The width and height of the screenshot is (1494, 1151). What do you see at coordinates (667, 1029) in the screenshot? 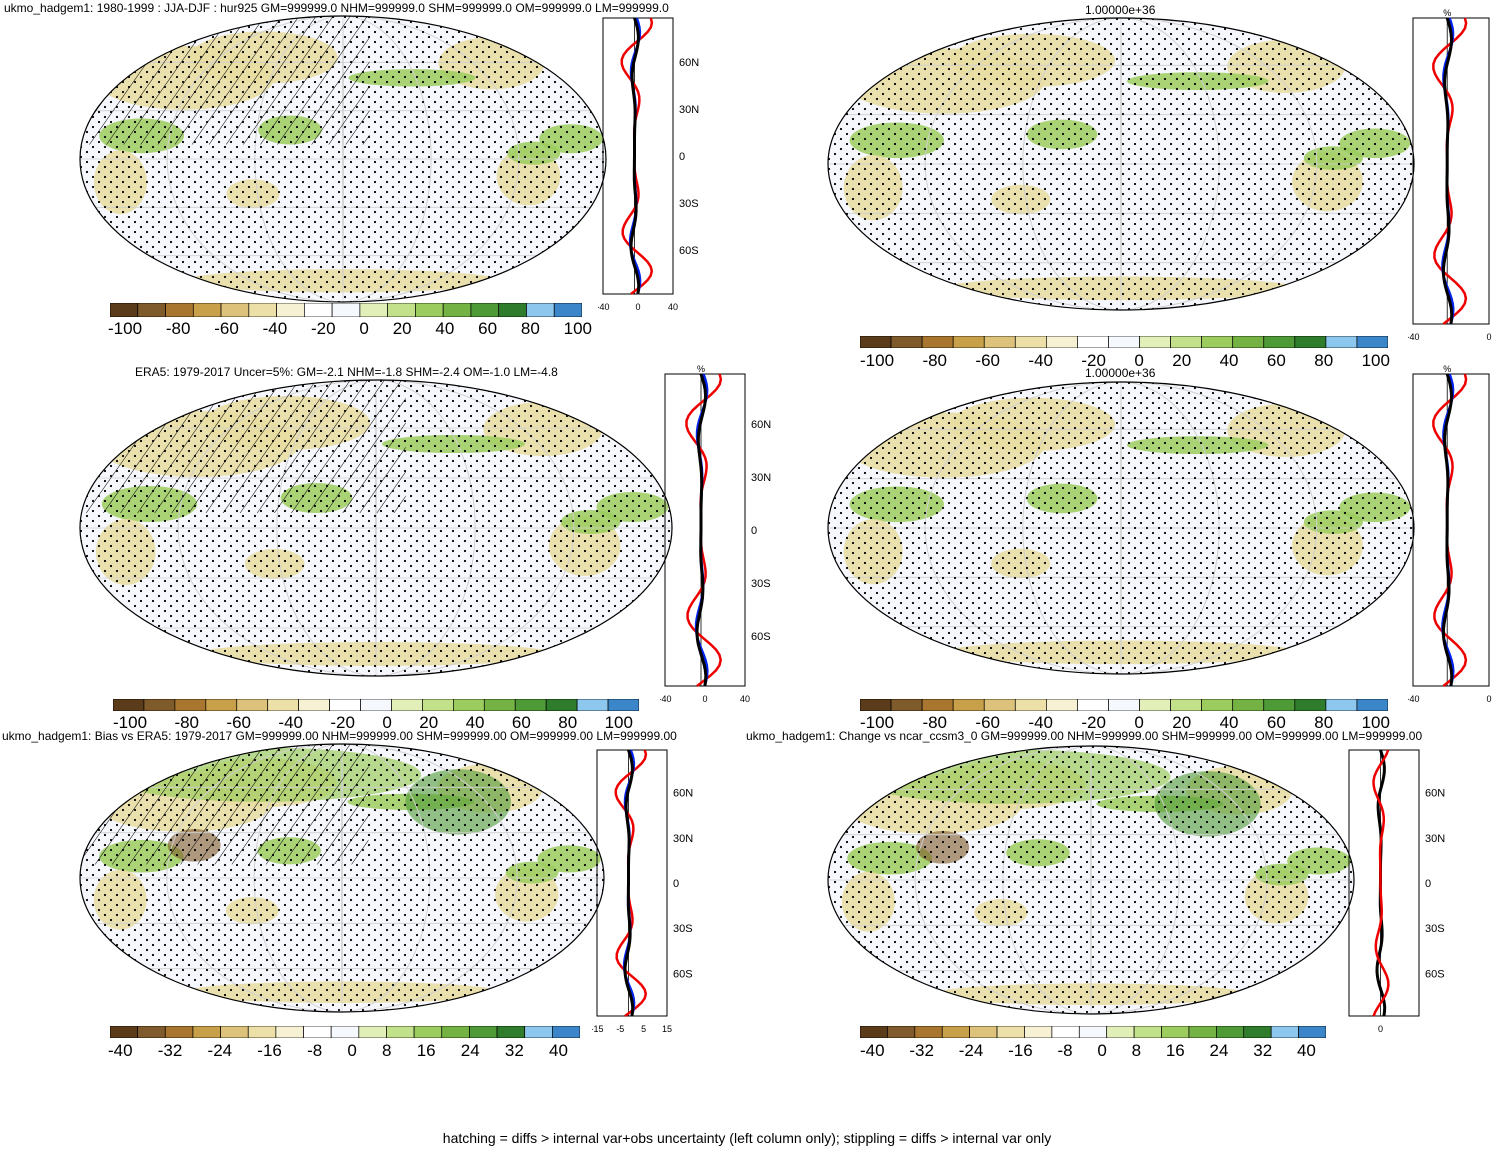
I see `zonal-value-label: 15` at bounding box center [667, 1029].